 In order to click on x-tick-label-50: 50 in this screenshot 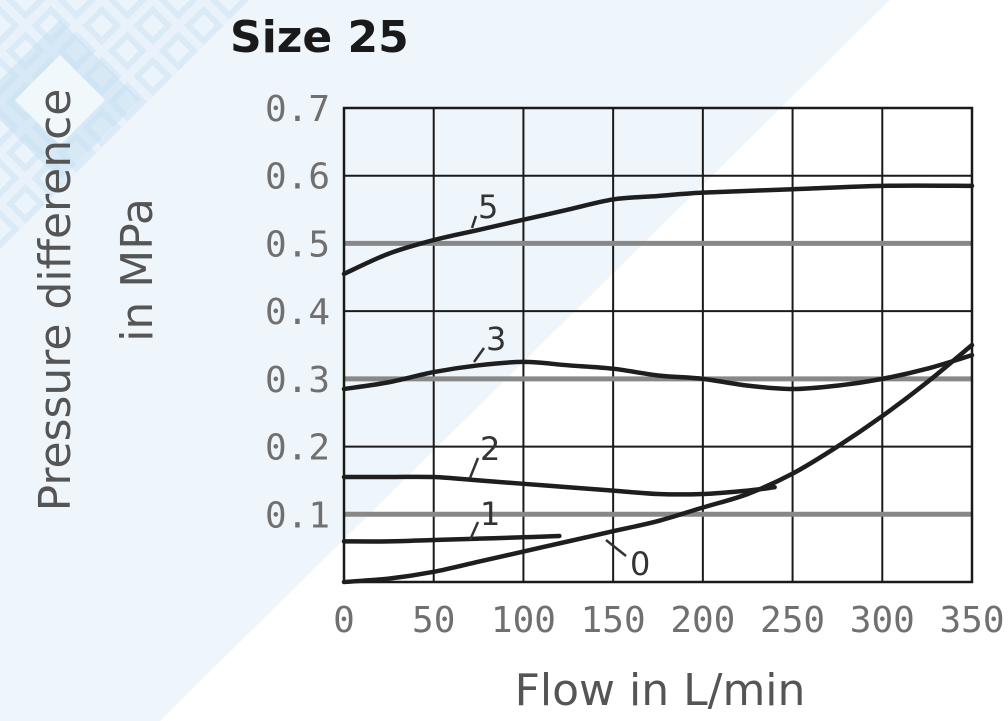, I will do `click(433, 620)`.